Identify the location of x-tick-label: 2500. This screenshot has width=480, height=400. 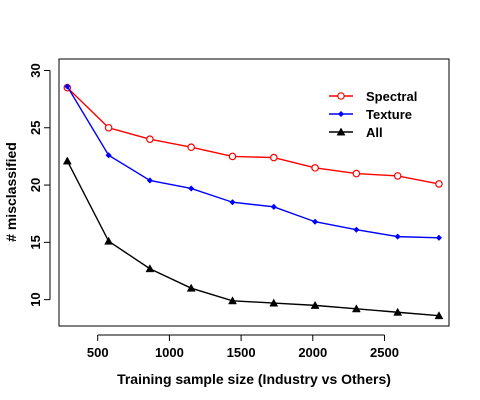
(384, 352).